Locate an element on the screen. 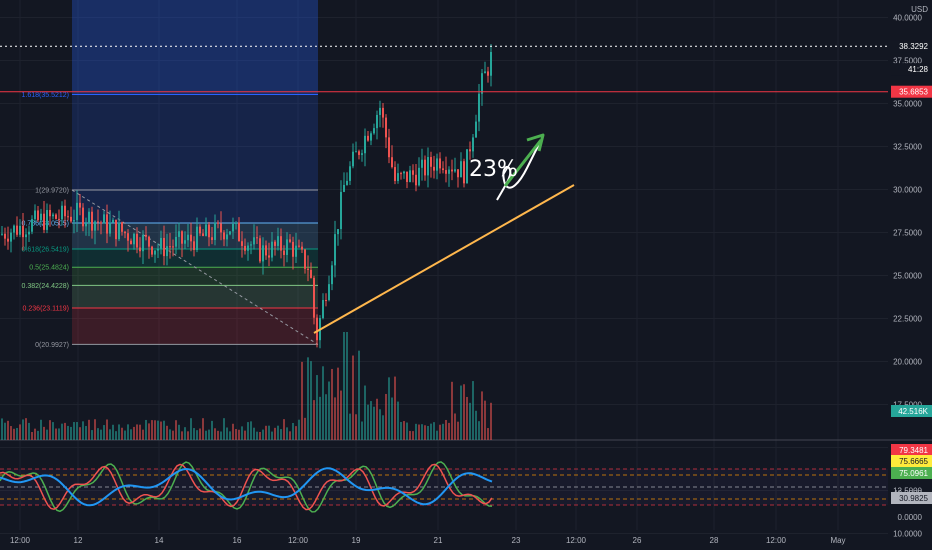 The image size is (932, 550). time-tick-label: 14 is located at coordinates (159, 540).